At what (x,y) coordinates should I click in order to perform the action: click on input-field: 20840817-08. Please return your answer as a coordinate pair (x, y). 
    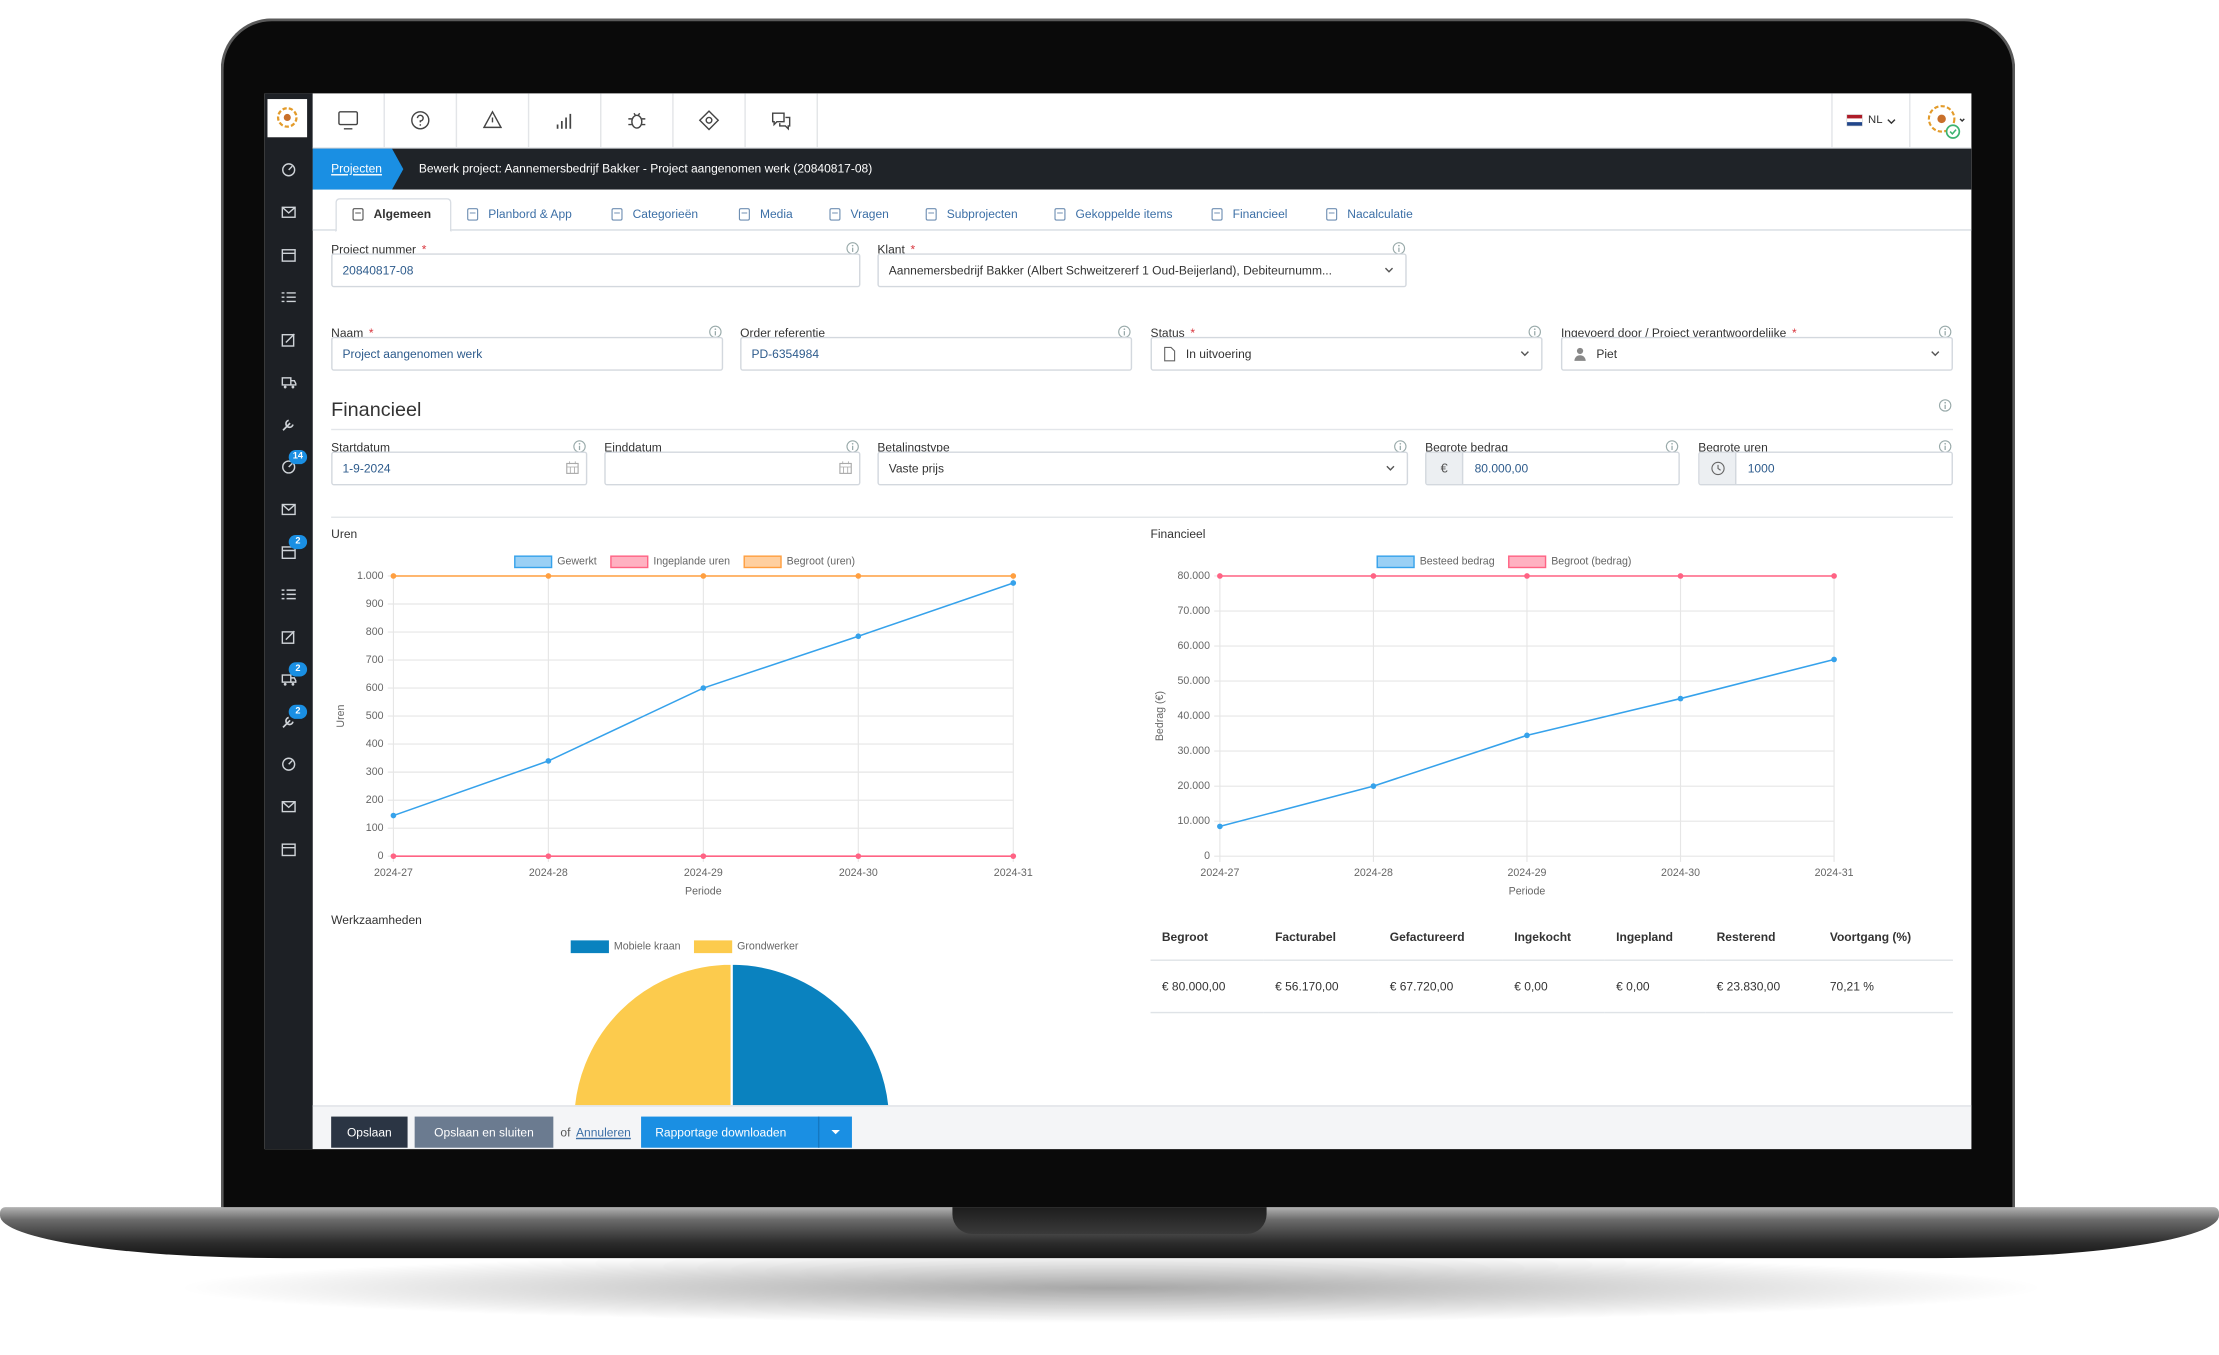
    Looking at the image, I should click on (596, 270).